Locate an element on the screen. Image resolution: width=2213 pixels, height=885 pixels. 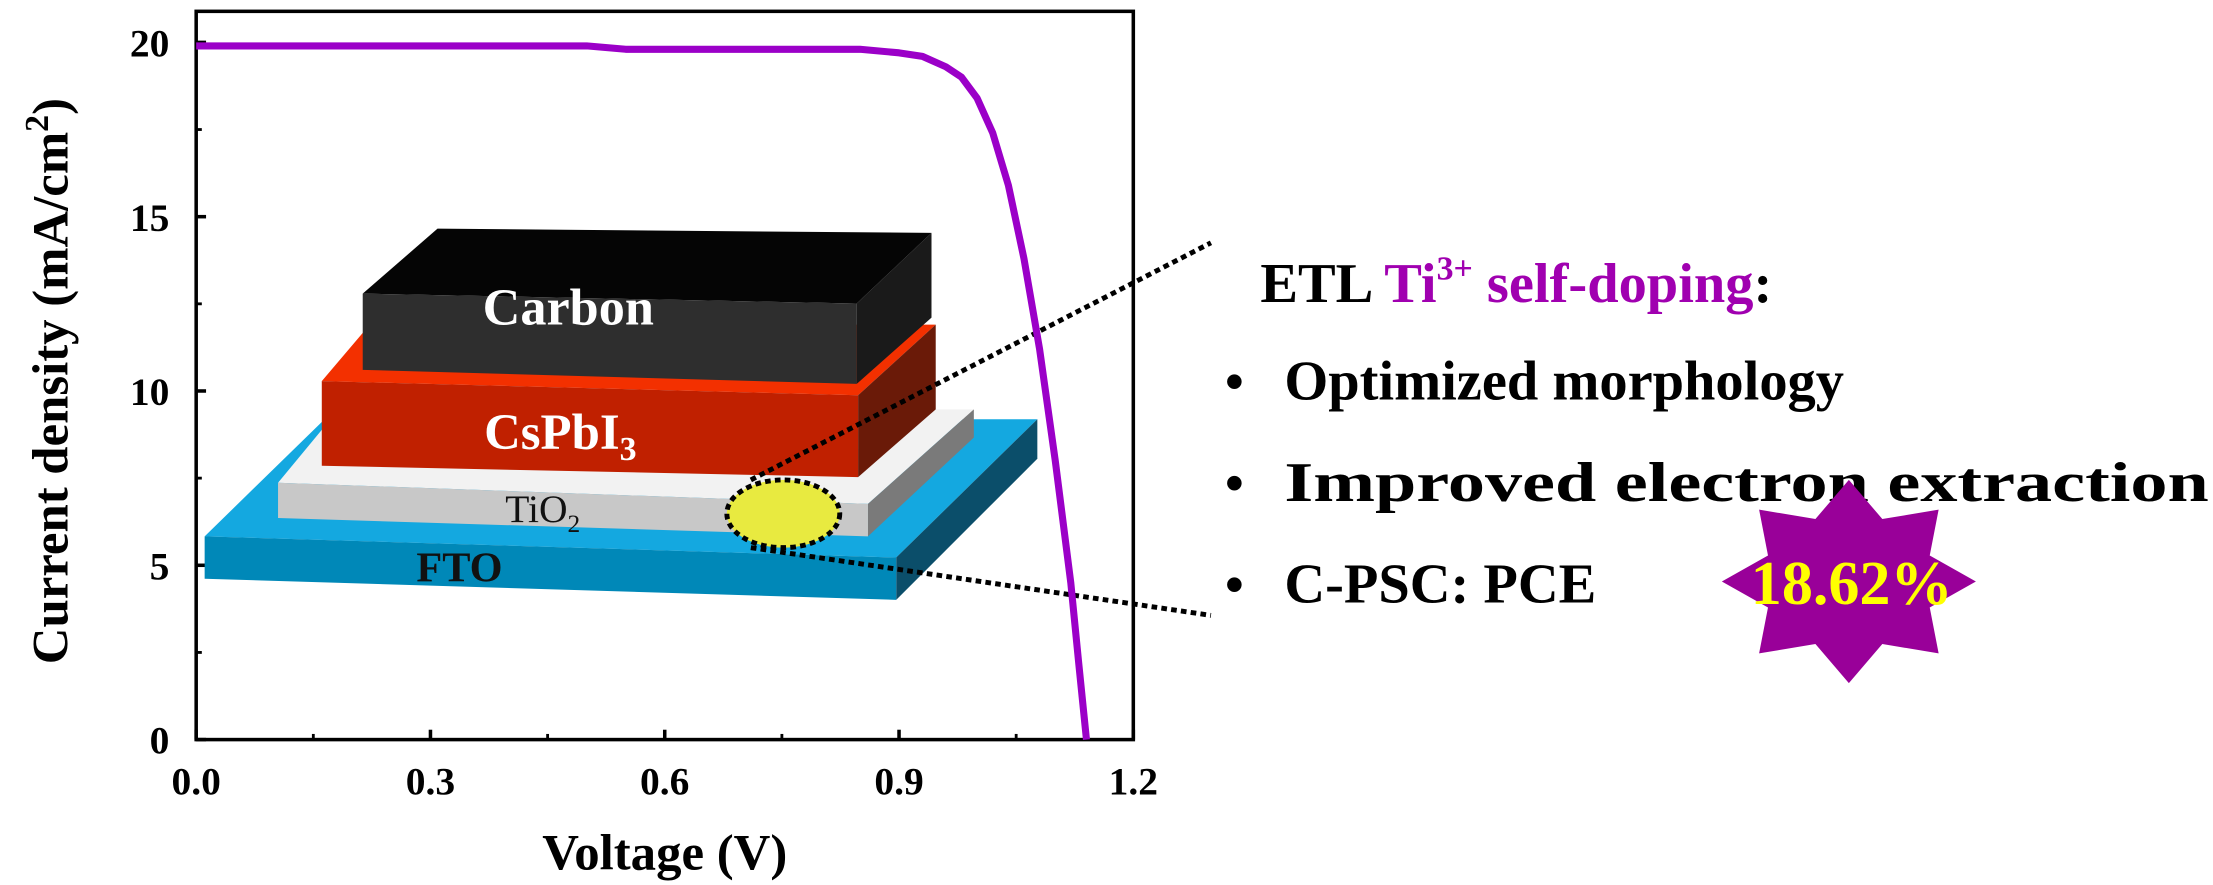
pce-star-badge is located at coordinates (1848, 581).